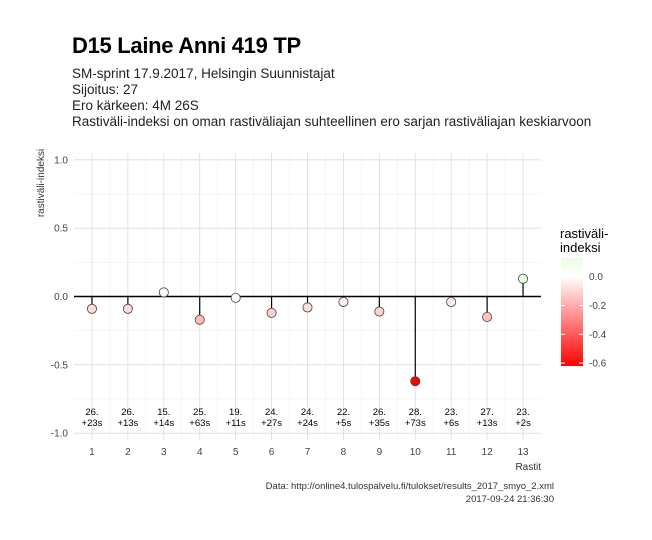  What do you see at coordinates (451, 452) in the screenshot?
I see `x-tick-label: 11` at bounding box center [451, 452].